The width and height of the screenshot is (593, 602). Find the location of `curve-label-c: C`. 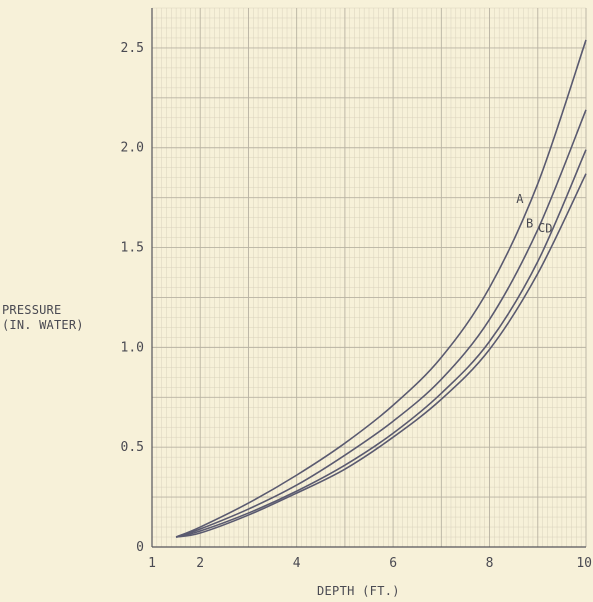

curve-label-c: C is located at coordinates (541, 228).